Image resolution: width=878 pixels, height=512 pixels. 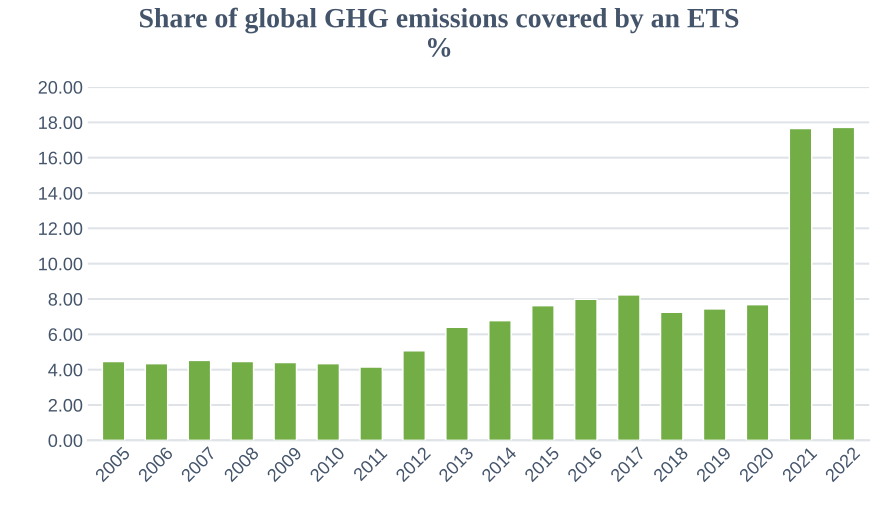 What do you see at coordinates (65, 441) in the screenshot?
I see `y-tick-label: 0.00` at bounding box center [65, 441].